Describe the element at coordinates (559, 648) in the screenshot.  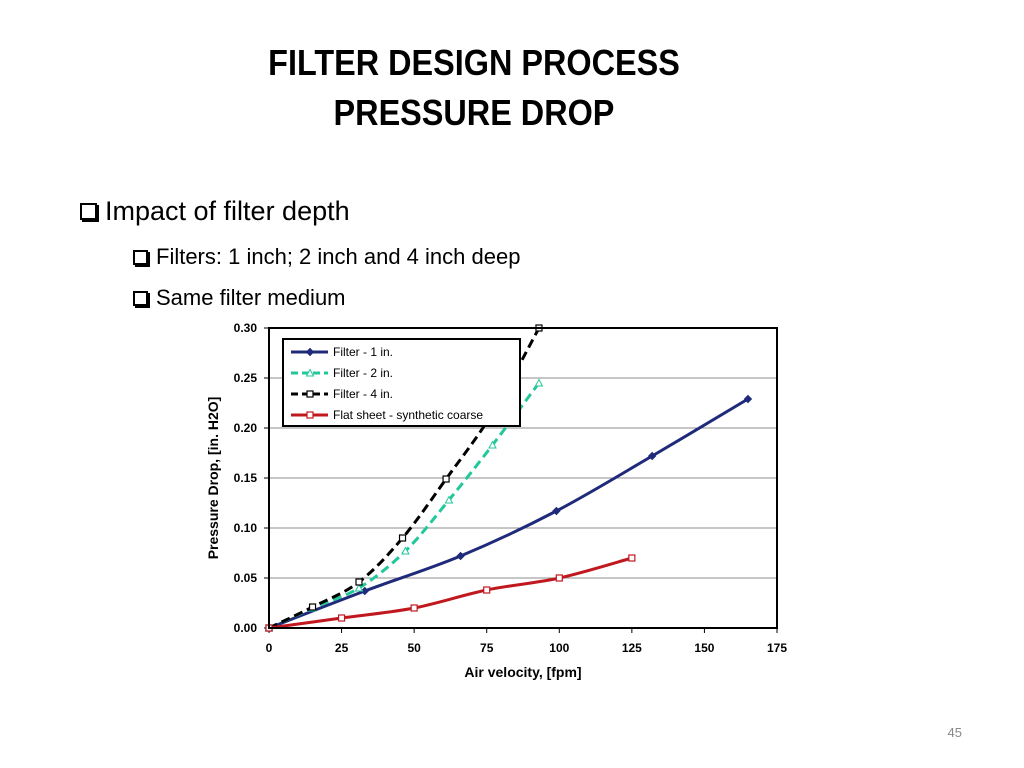
I see `x-tick-label: 100` at that location.